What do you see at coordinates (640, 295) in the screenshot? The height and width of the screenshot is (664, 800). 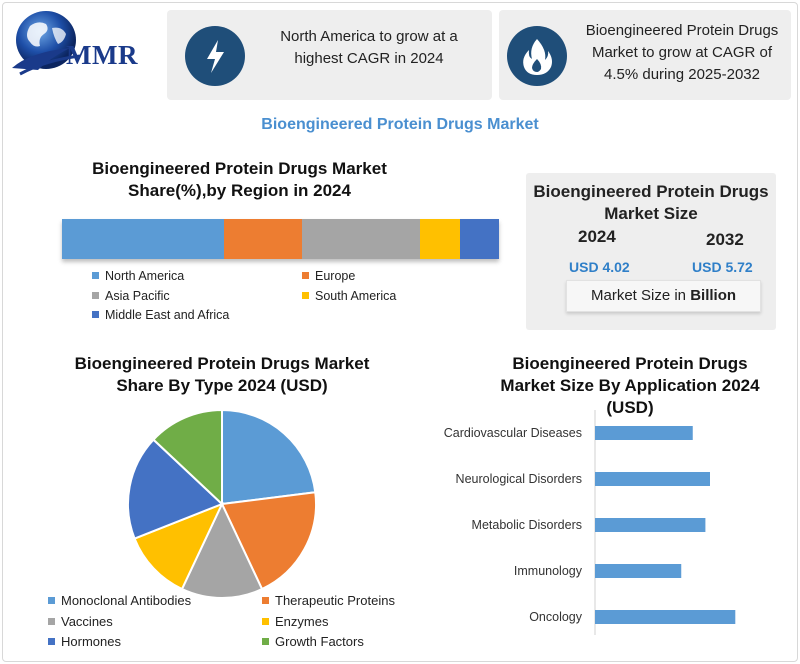 I see `unit-prefix: Market Size in` at bounding box center [640, 295].